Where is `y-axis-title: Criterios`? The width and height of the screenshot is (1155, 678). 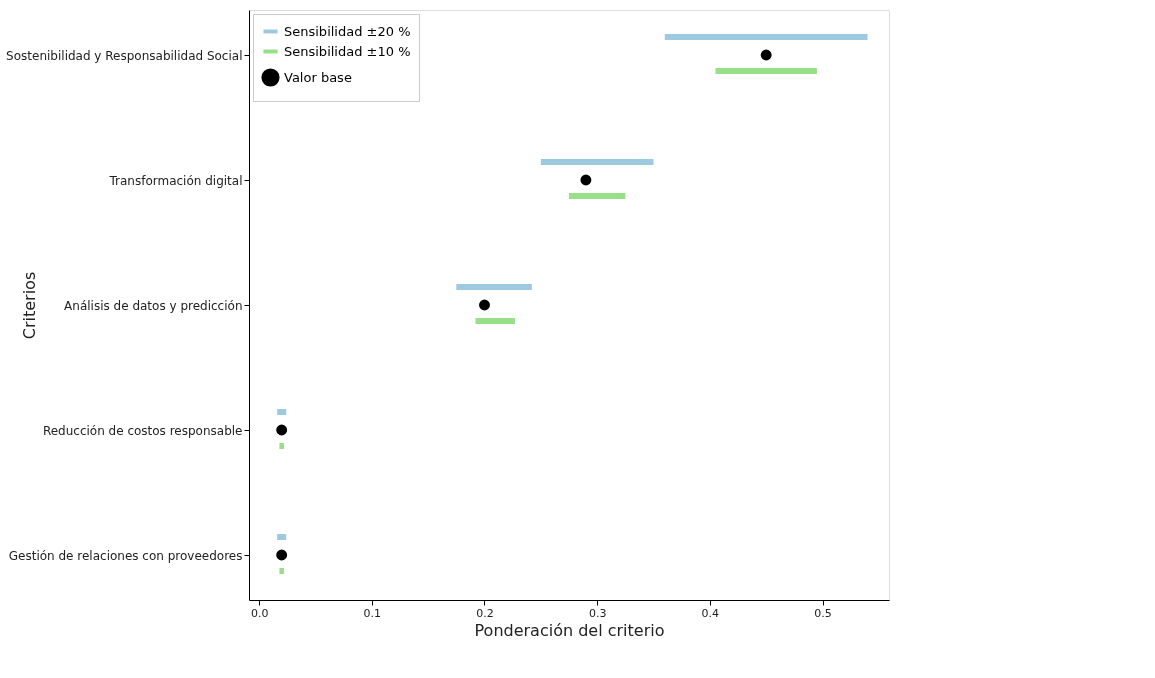 y-axis-title: Criterios is located at coordinates (29, 305).